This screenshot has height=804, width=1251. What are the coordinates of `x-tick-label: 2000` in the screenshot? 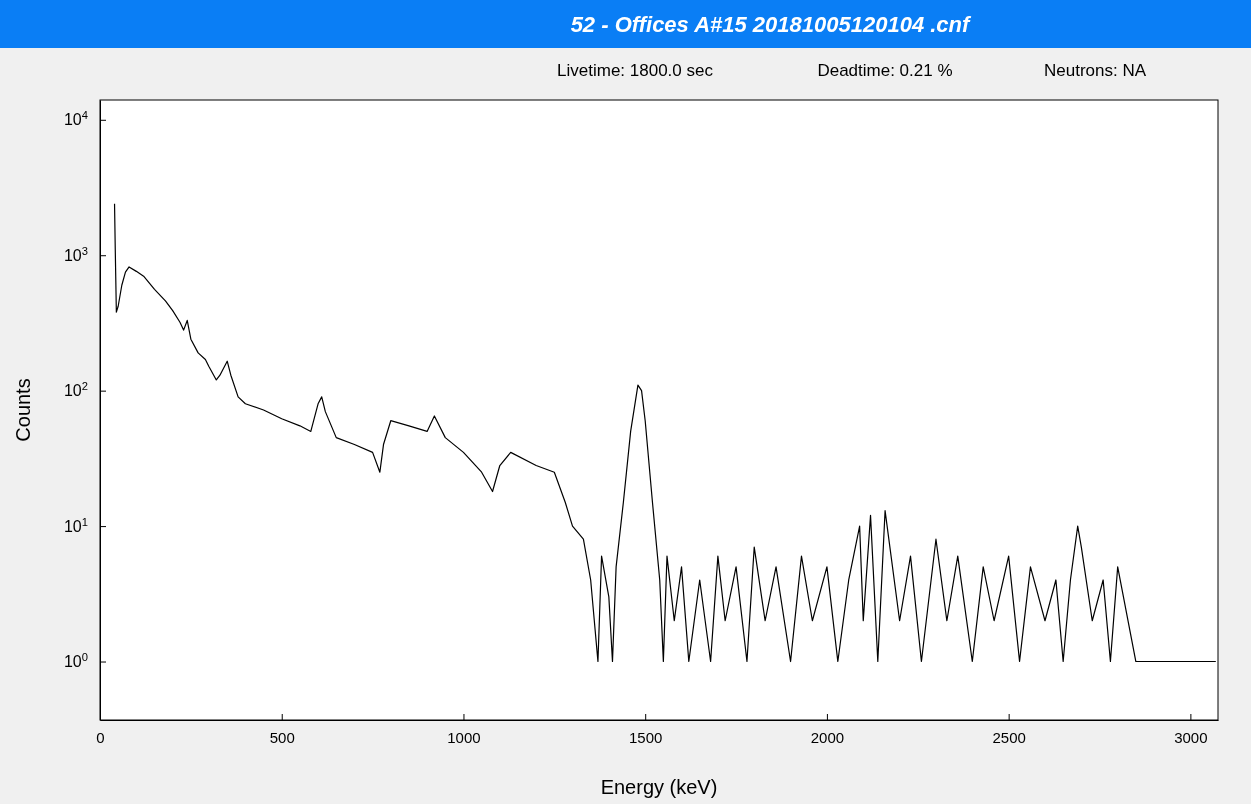 It's located at (827, 737).